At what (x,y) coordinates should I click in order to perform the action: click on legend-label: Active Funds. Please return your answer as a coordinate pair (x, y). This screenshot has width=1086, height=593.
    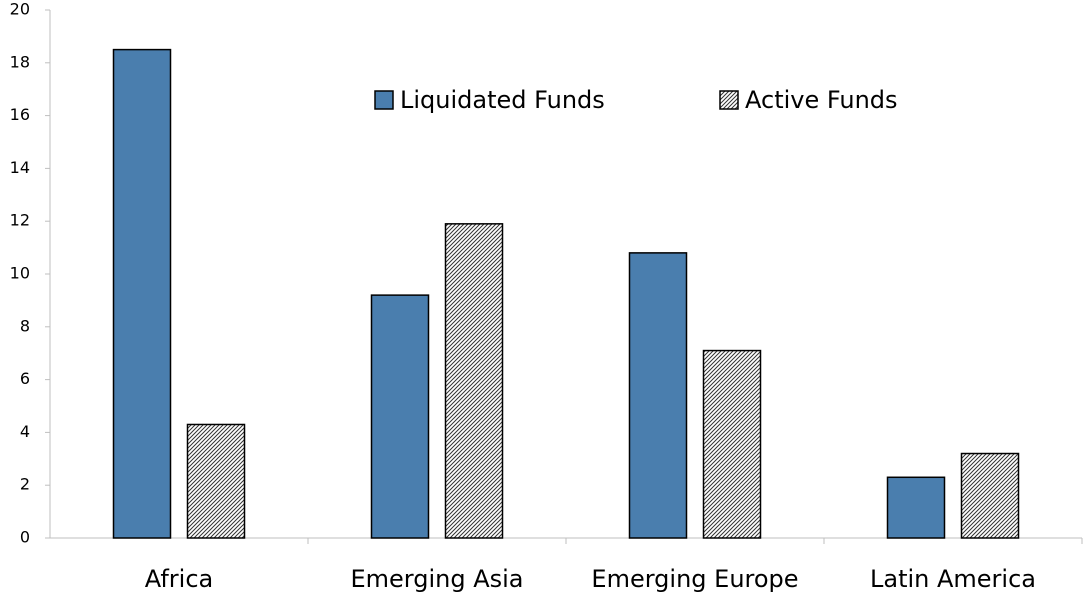
    Looking at the image, I should click on (821, 100).